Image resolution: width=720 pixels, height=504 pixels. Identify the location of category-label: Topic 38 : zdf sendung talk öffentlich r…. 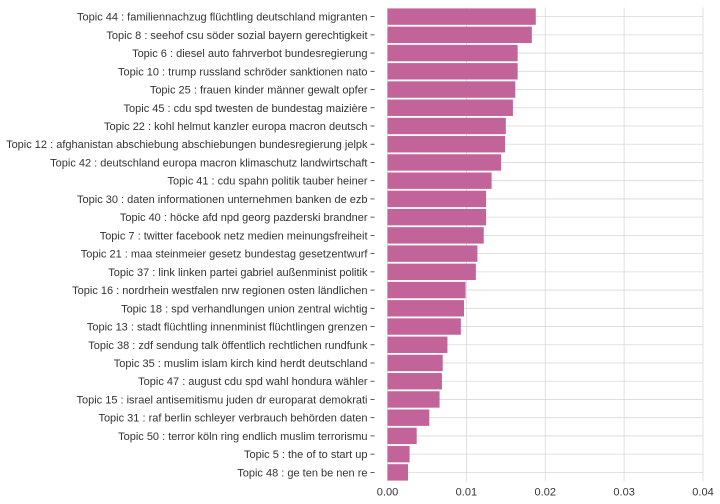
(228, 346).